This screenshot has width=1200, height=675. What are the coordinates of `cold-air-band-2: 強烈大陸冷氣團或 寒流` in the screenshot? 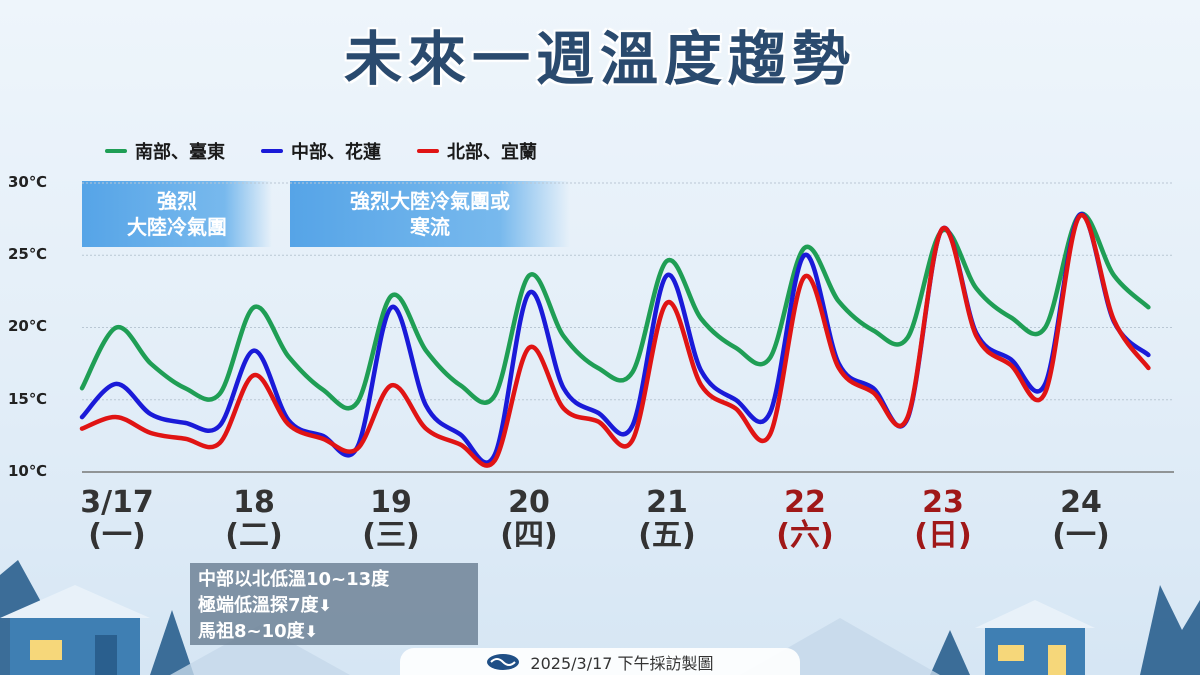 It's located at (430, 214).